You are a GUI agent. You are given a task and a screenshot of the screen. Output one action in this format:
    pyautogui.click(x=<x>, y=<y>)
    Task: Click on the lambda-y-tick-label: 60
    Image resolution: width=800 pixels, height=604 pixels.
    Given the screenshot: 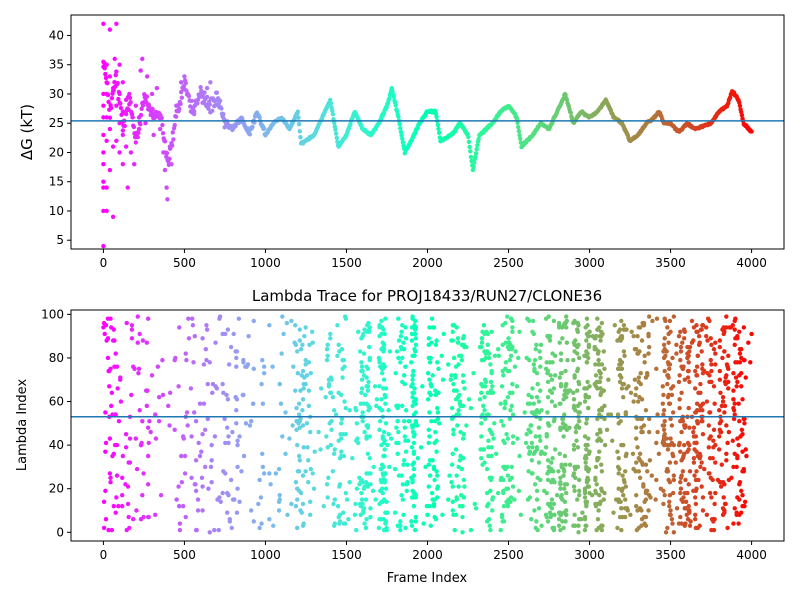 What is the action you would take?
    pyautogui.click(x=56, y=402)
    